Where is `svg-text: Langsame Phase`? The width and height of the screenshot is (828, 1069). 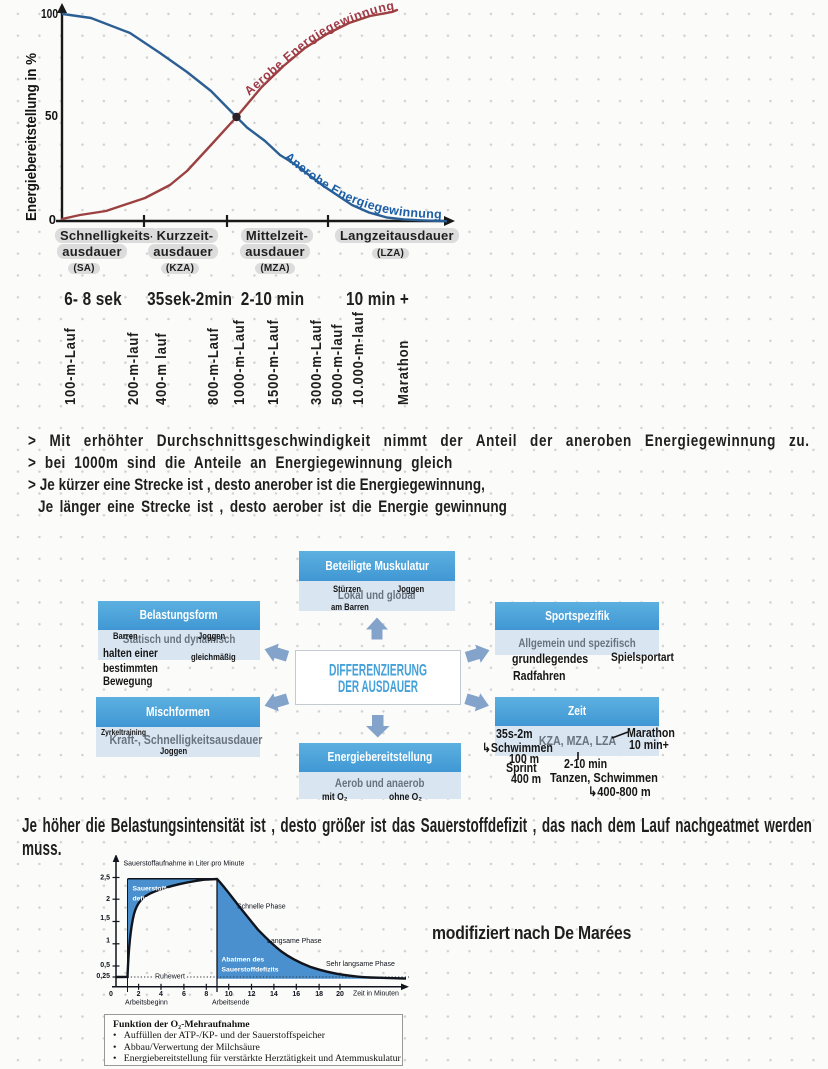
svg-text: Langsame Phase is located at coordinates (294, 941).